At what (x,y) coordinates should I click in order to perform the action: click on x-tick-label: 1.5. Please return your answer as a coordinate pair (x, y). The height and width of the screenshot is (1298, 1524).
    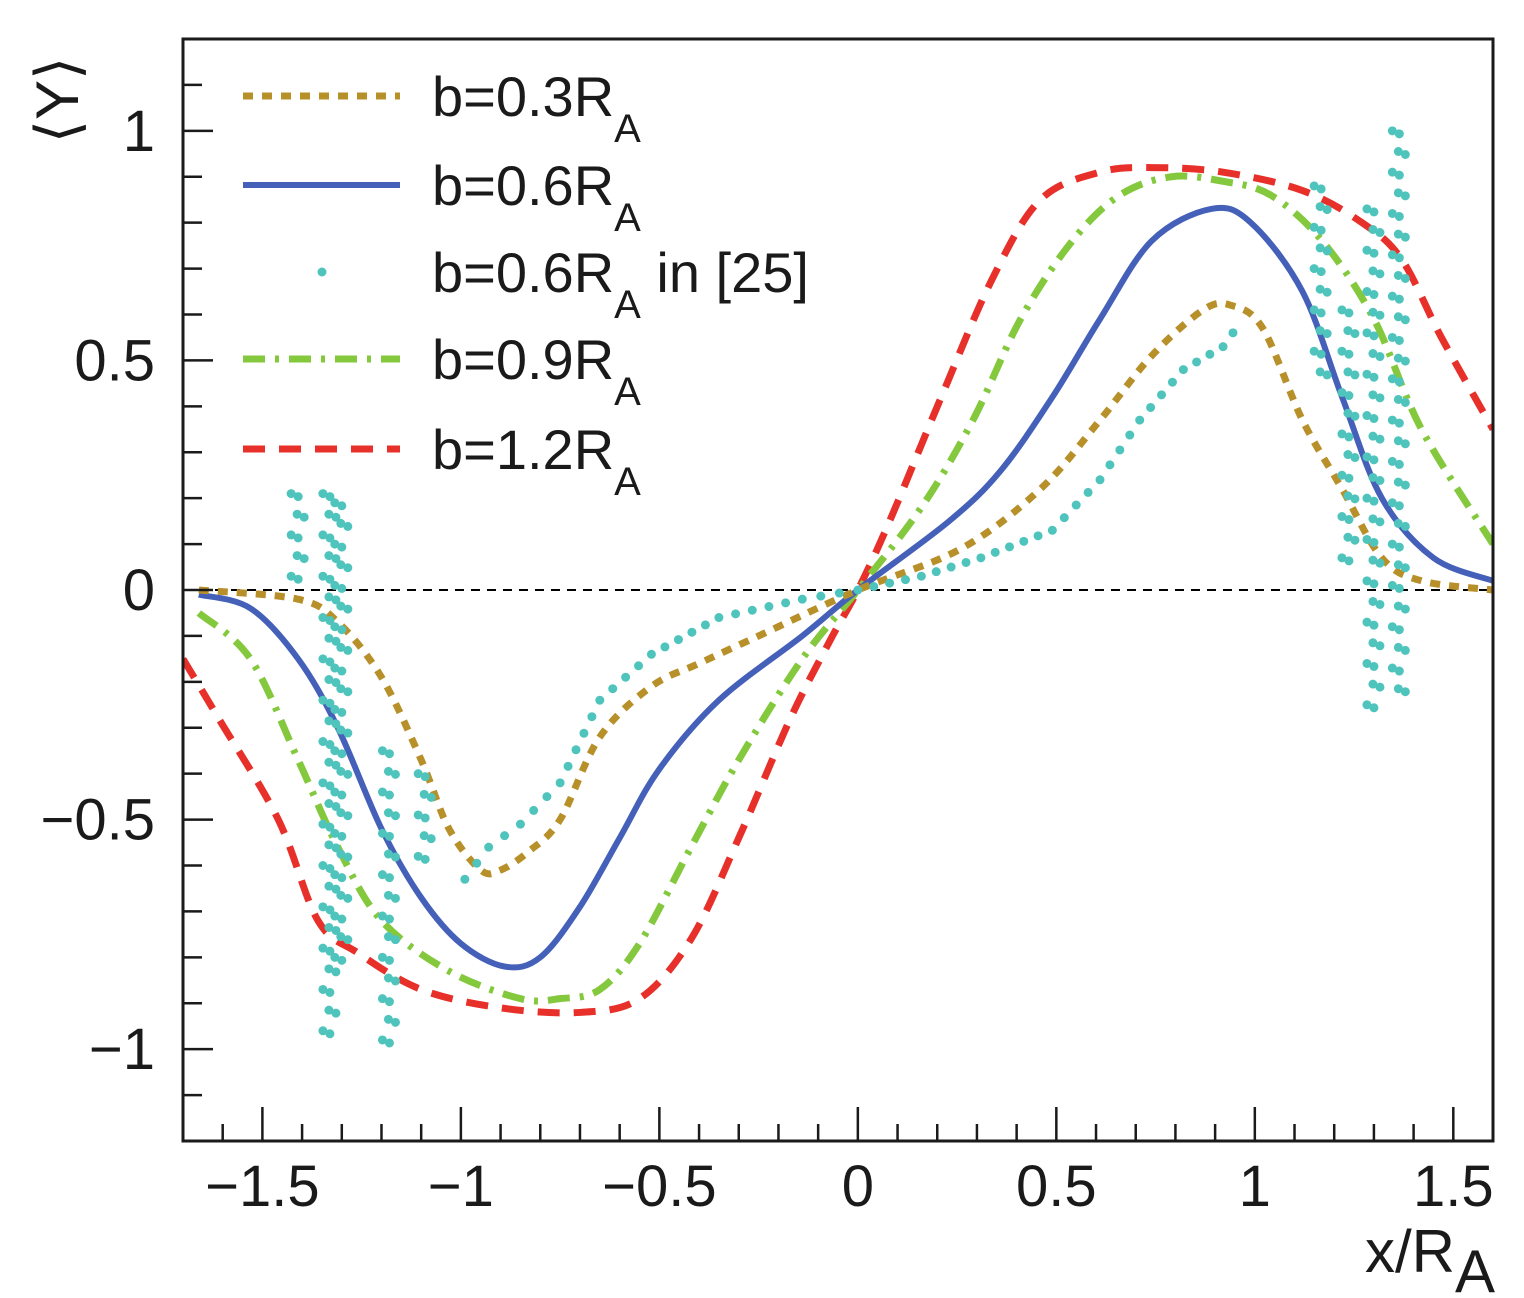
    Looking at the image, I should click on (1453, 1186).